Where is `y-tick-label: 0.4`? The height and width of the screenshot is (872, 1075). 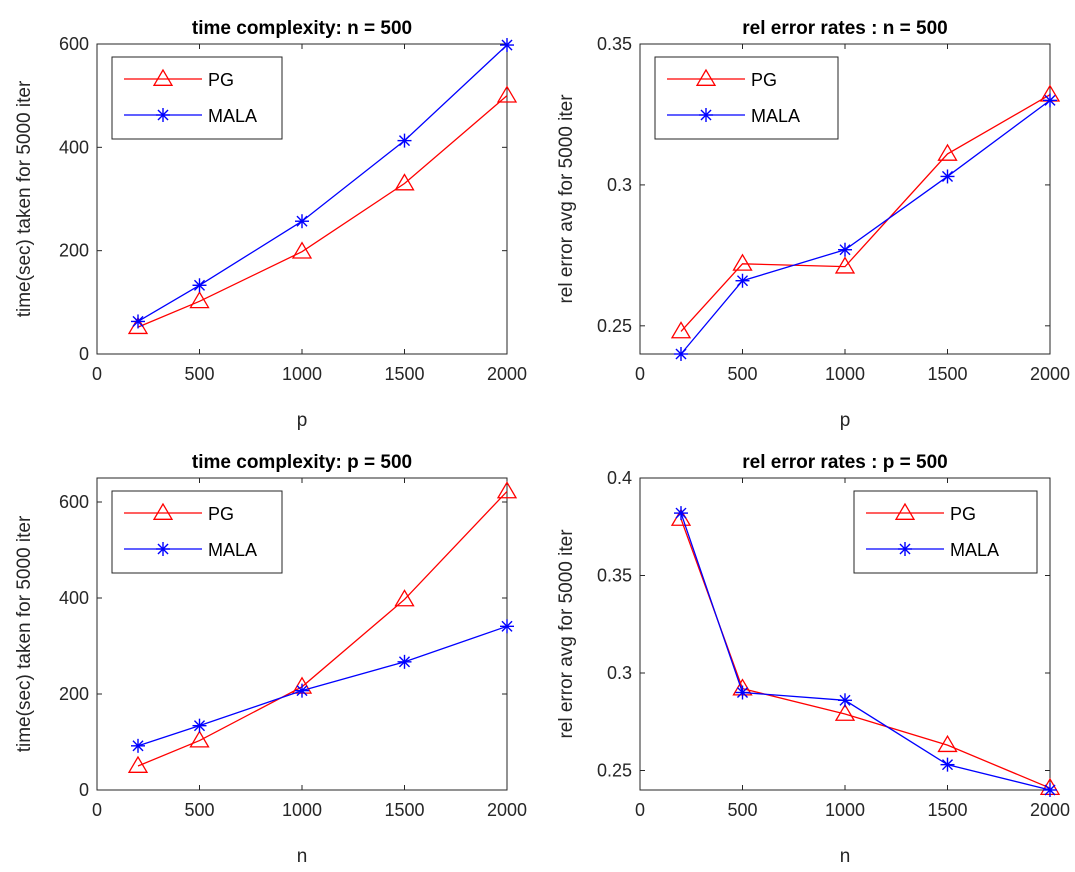
y-tick-label: 0.4 is located at coordinates (619, 478).